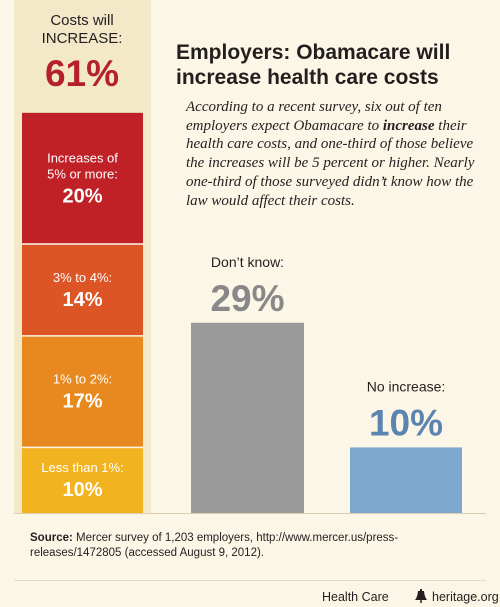 Image resolution: width=500 pixels, height=607 pixels. I want to click on segment-label-3-1: 5% or more:, so click(82, 173).